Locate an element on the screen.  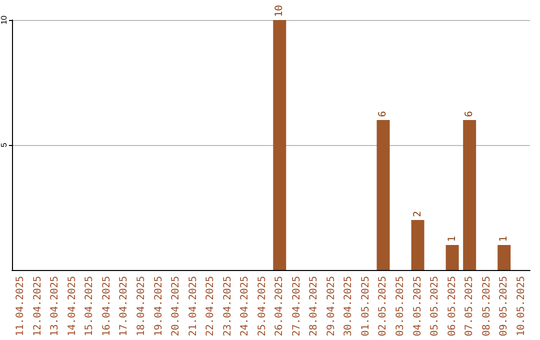
x-tick-label: 04.05.2025 is located at coordinates (418, 306).